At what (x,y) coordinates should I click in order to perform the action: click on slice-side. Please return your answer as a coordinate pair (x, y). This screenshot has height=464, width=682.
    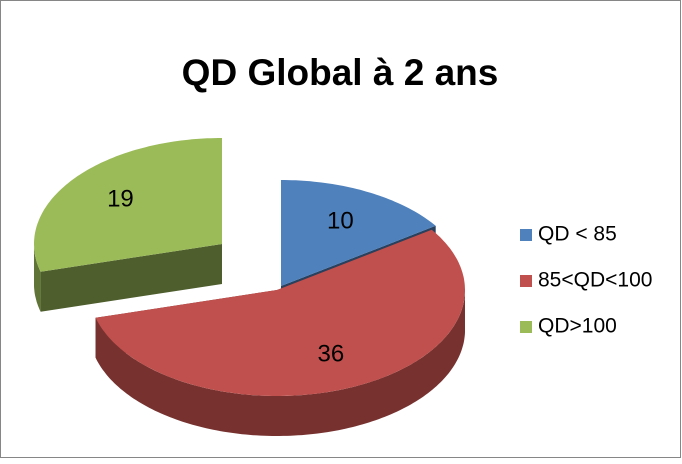
    Looking at the image, I should click on (131, 278).